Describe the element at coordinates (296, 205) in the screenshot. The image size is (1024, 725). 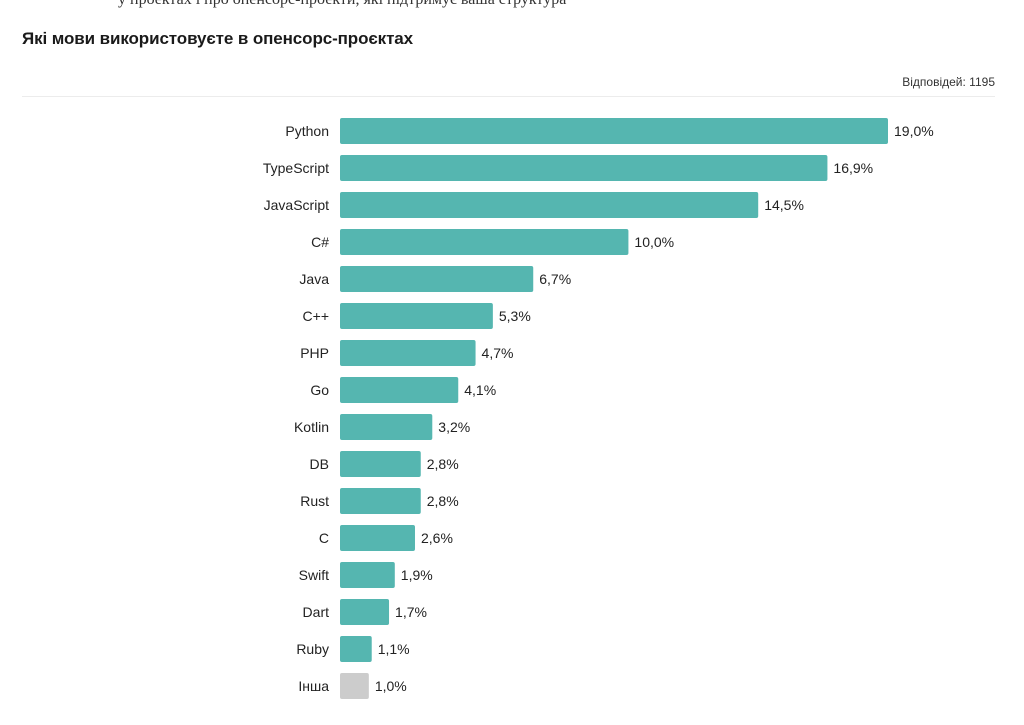
I see `category-label: JavaScript` at that location.